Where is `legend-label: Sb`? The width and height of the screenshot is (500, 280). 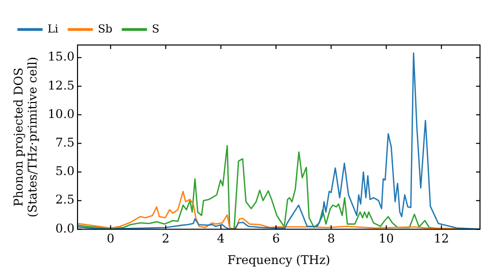 legend-label: Sb is located at coordinates (105, 29).